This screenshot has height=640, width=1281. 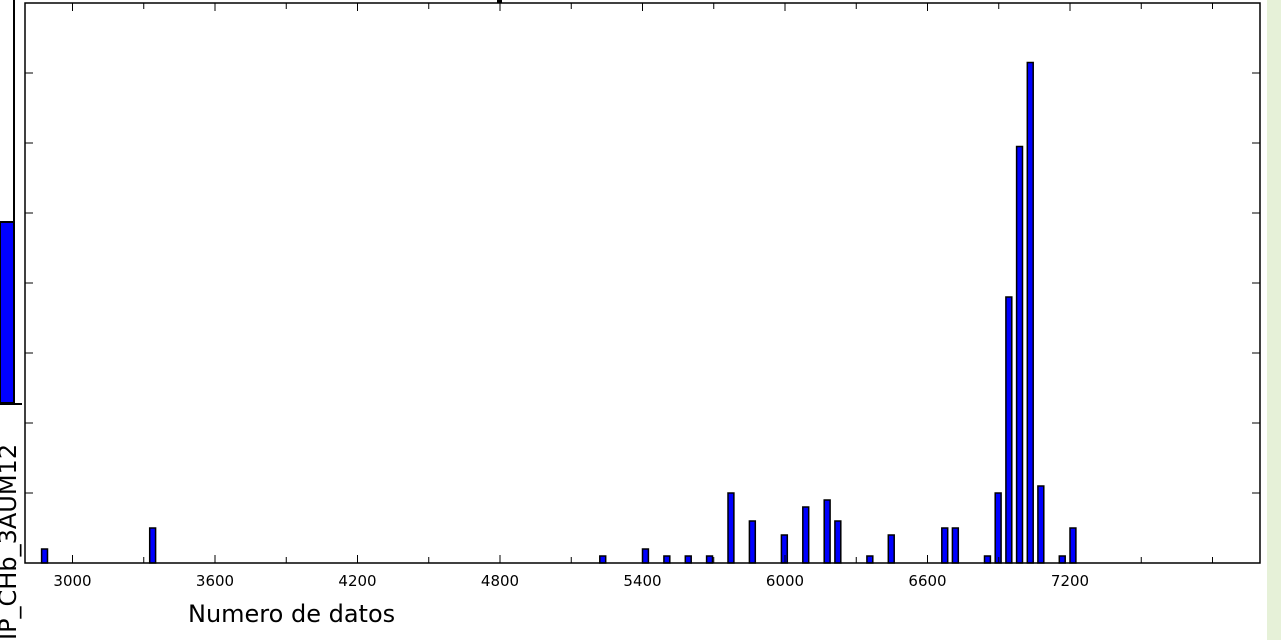 What do you see at coordinates (642, 581) in the screenshot?
I see `x-tick-label: 5400` at bounding box center [642, 581].